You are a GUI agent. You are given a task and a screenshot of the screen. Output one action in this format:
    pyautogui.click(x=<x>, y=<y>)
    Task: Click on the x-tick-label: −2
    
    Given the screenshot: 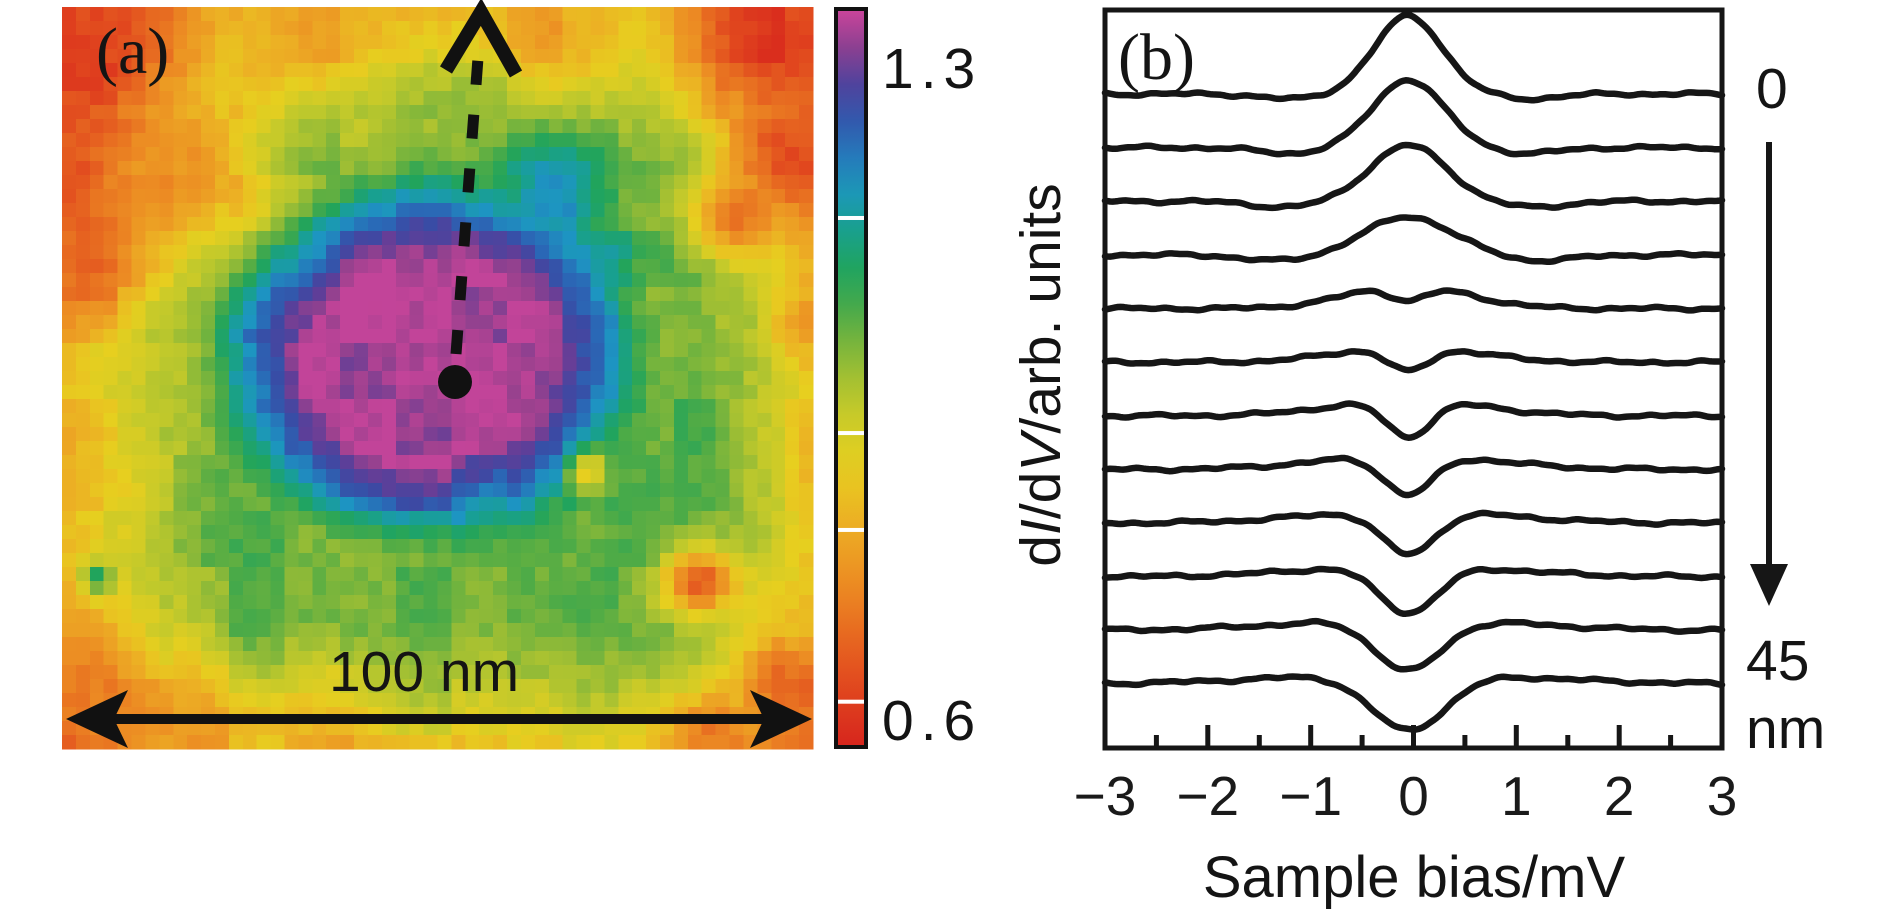 What is the action you would take?
    pyautogui.click(x=1208, y=796)
    